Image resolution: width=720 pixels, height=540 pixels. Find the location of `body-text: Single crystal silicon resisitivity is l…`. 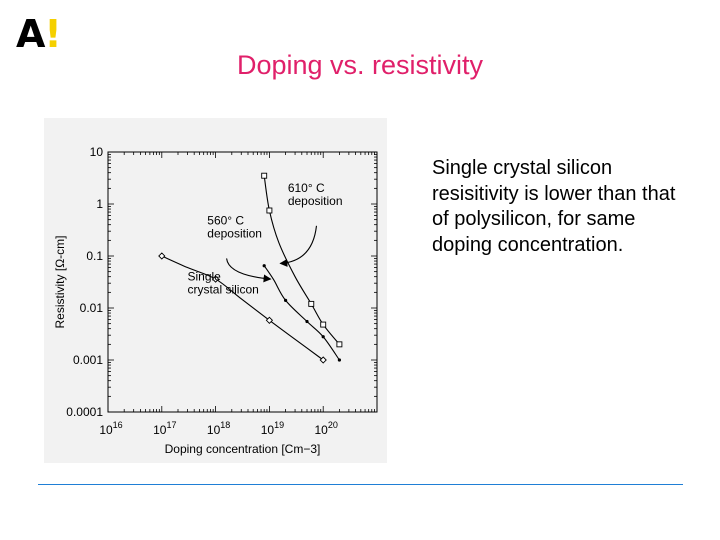

body-text: Single crystal silicon resisitivity is l… is located at coordinates (554, 206).